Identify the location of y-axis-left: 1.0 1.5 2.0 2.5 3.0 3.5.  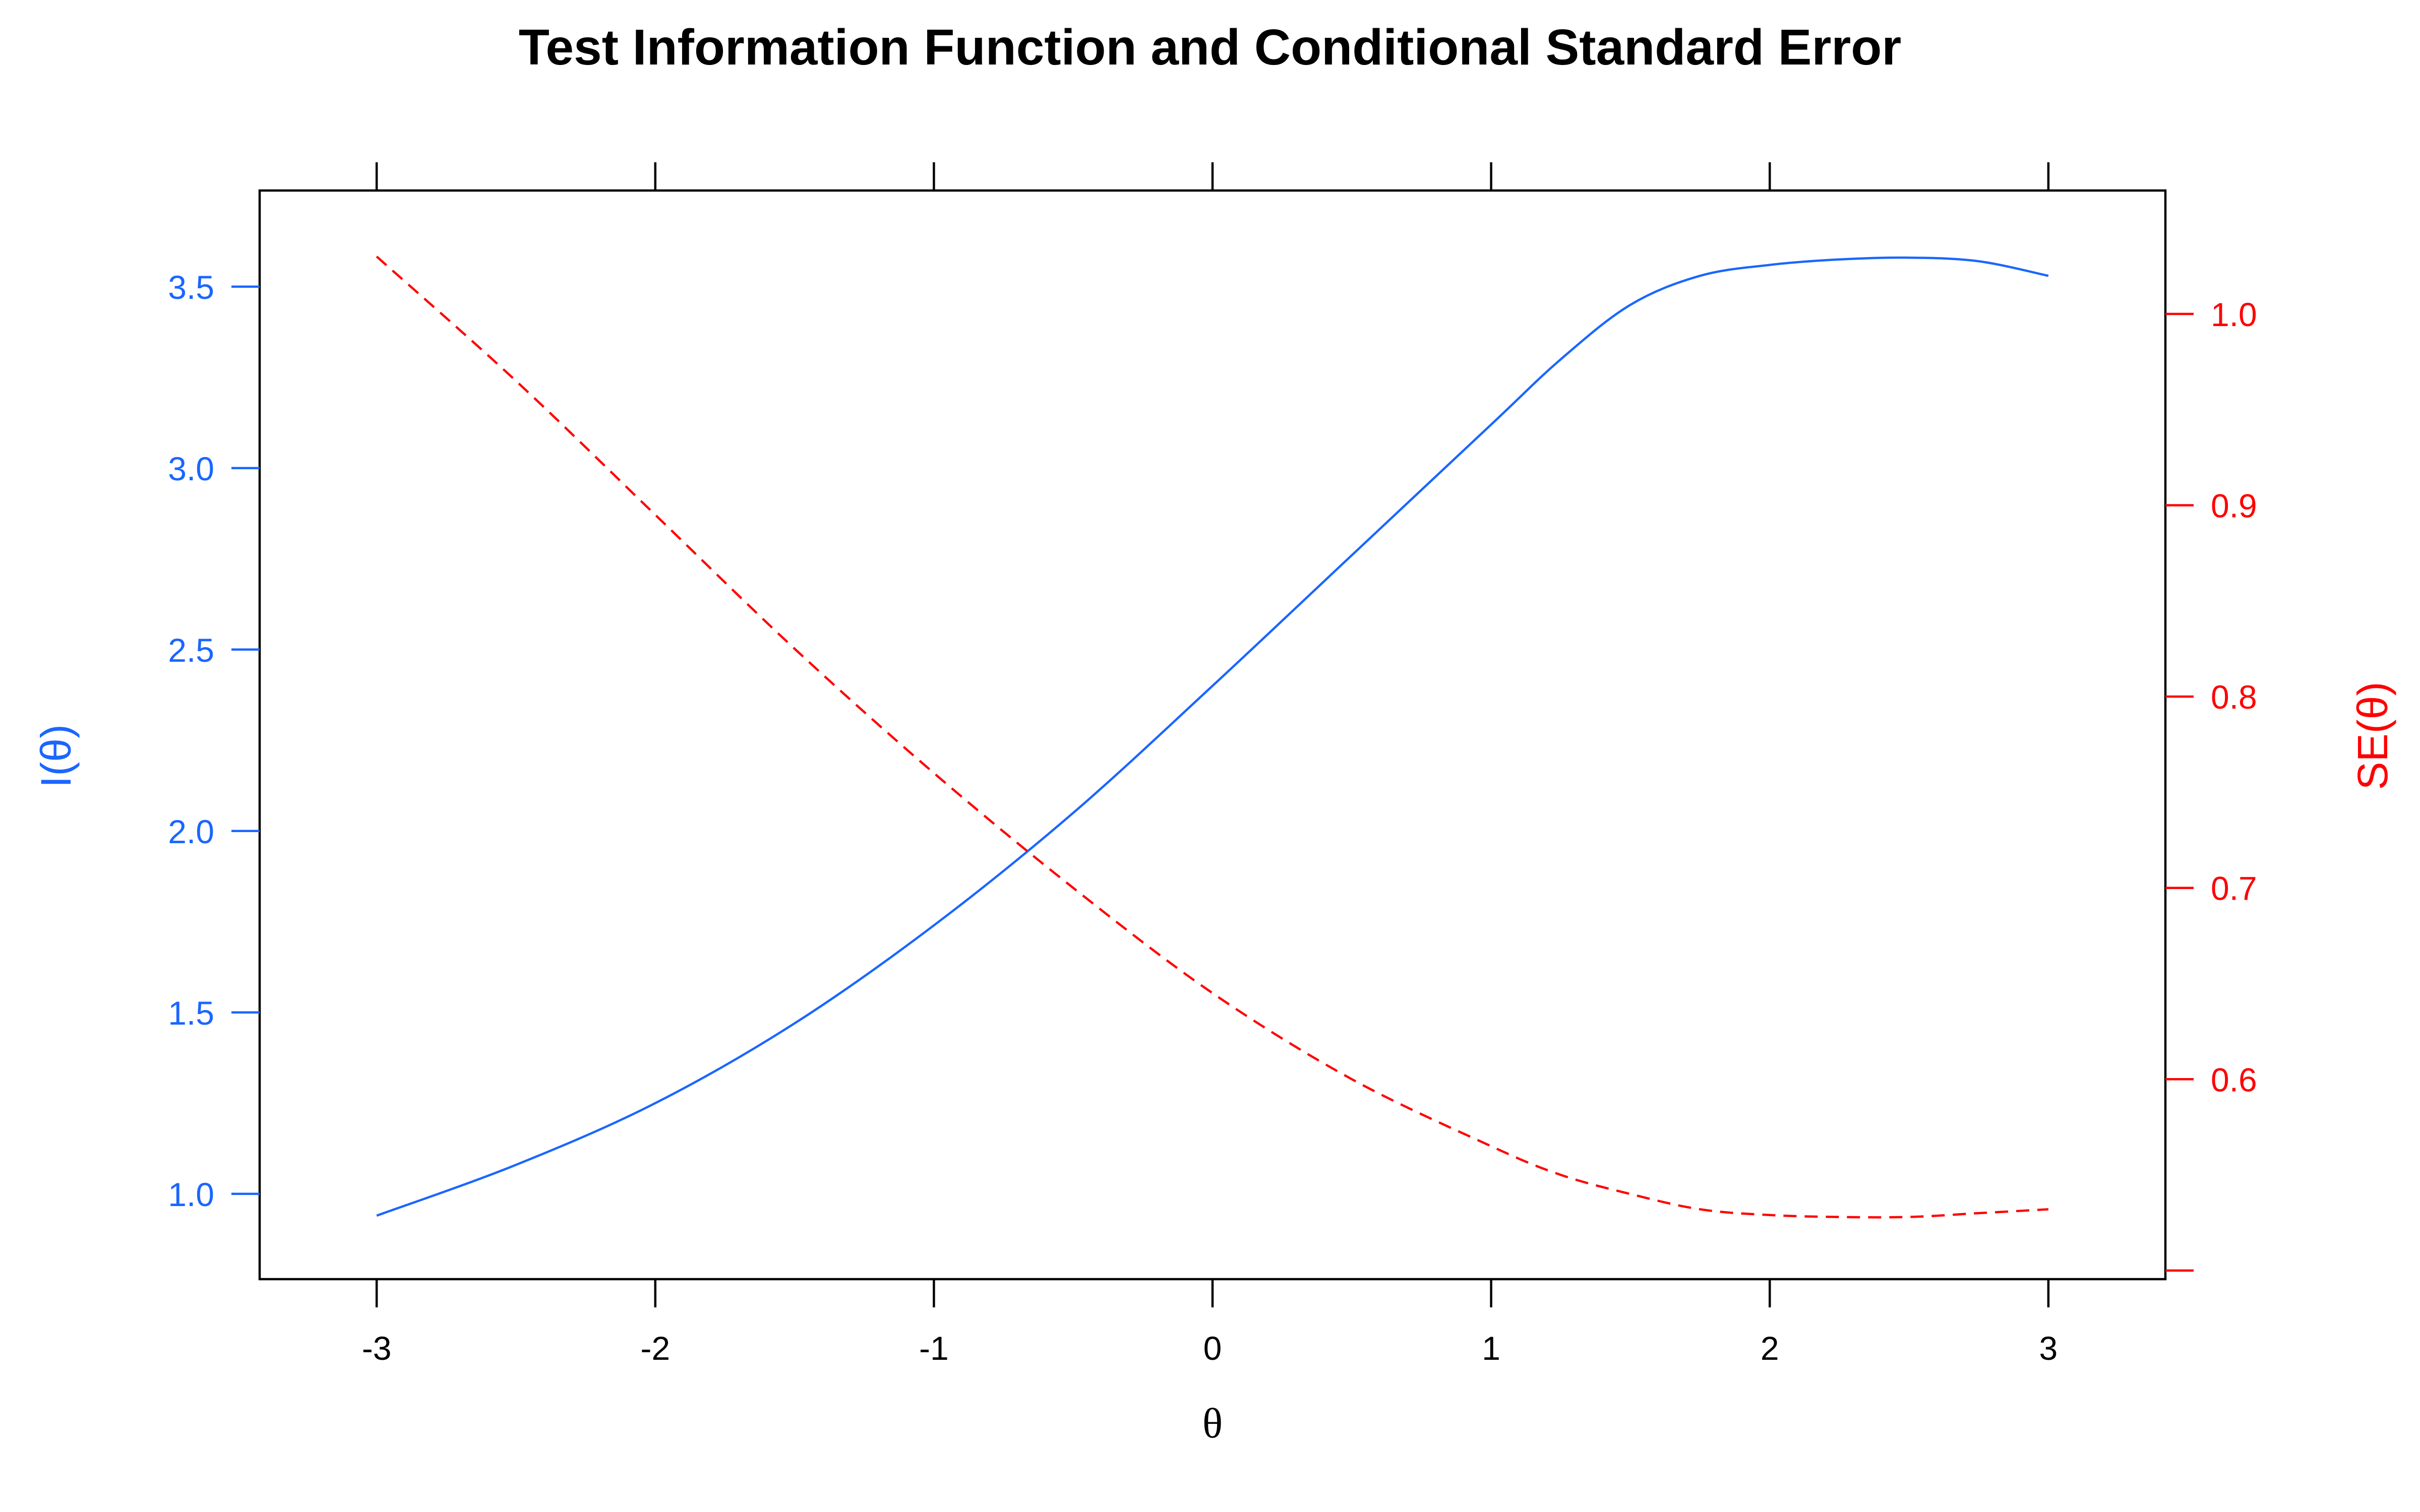
(214, 741).